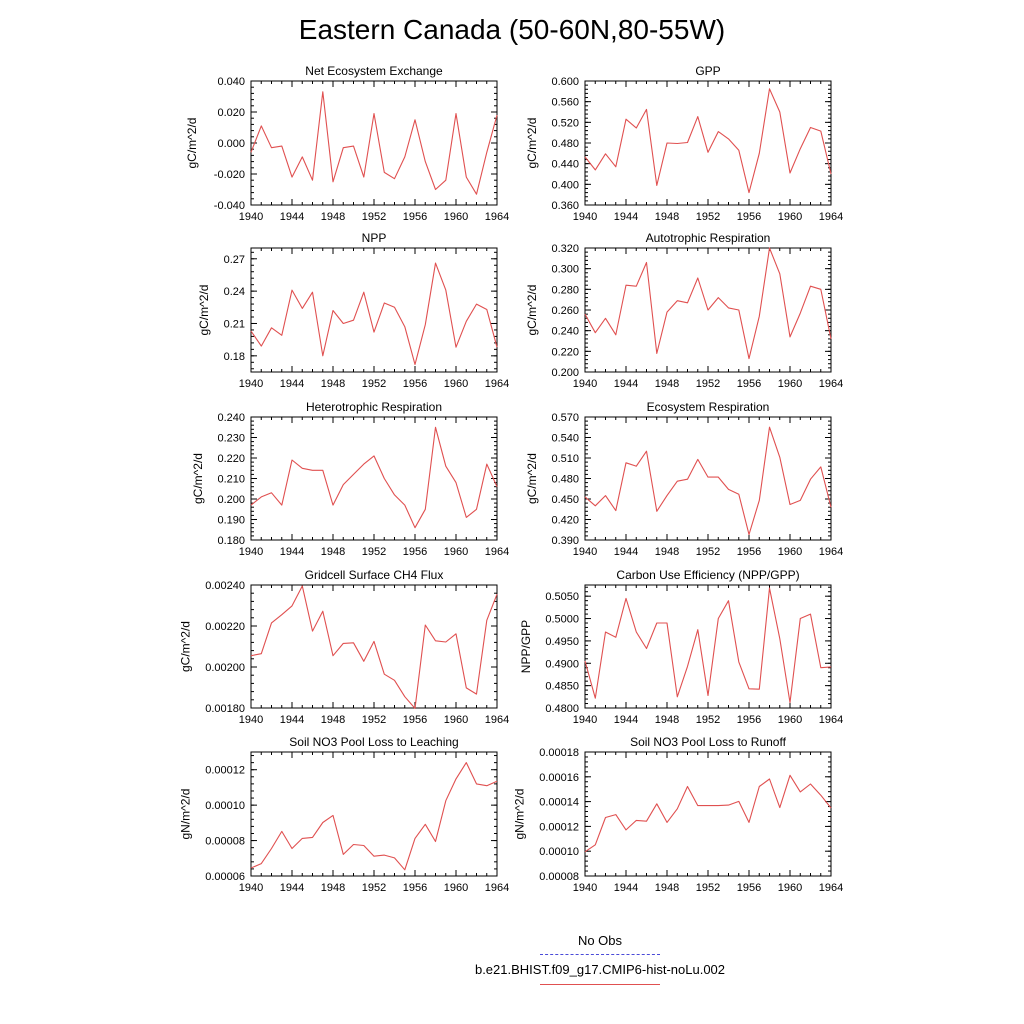 This screenshot has height=1024, width=1024. I want to click on y-tick-label: 0.4950, so click(562, 642).